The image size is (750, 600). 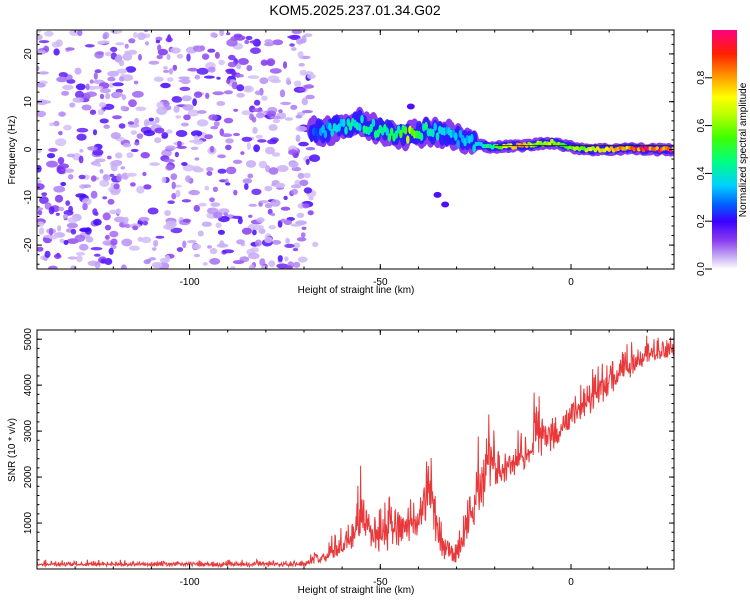 What do you see at coordinates (571, 282) in the screenshot?
I see `x-tick-label: 0` at bounding box center [571, 282].